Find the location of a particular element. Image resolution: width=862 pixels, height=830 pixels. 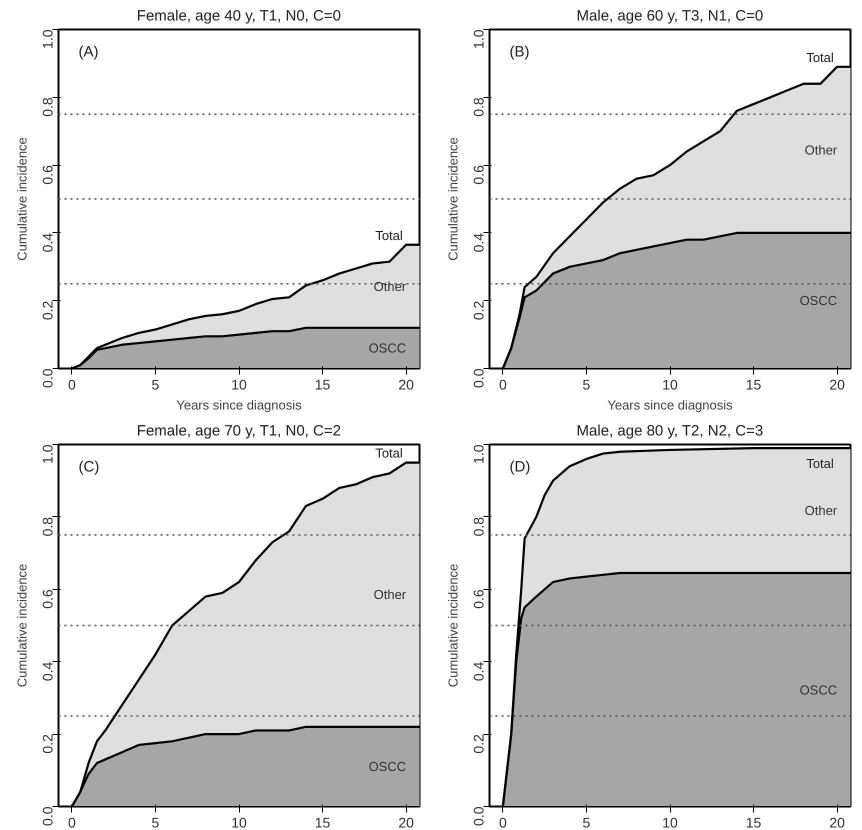

chart-title: Female, age 40 y, T1, N0, C=0 is located at coordinates (238, 16).